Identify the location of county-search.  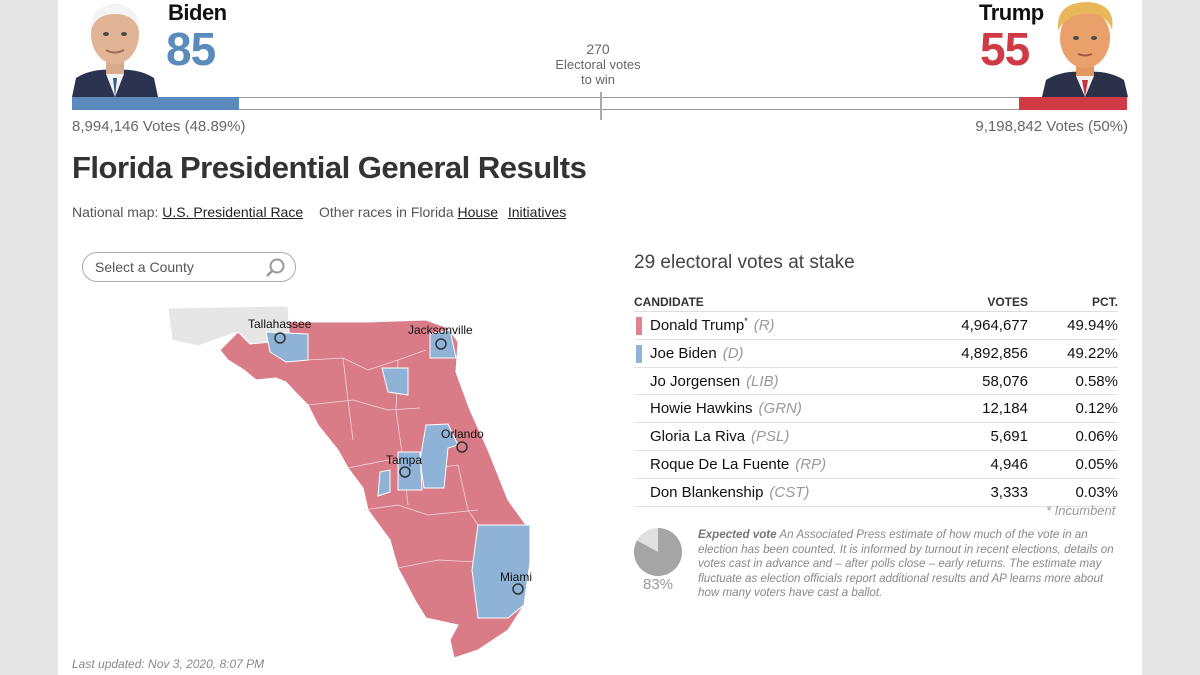
(189, 267).